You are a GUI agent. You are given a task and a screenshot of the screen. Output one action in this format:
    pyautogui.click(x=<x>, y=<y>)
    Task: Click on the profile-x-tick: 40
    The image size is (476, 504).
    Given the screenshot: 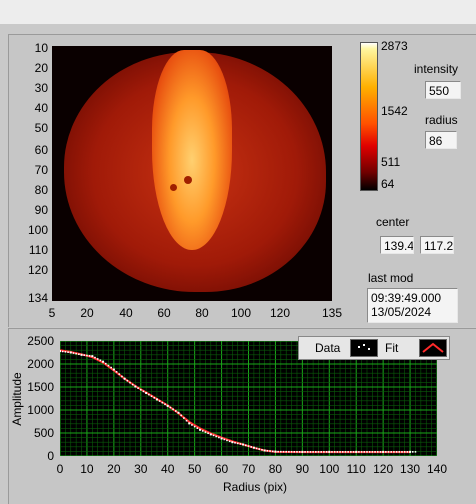 What is the action you would take?
    pyautogui.click(x=168, y=469)
    